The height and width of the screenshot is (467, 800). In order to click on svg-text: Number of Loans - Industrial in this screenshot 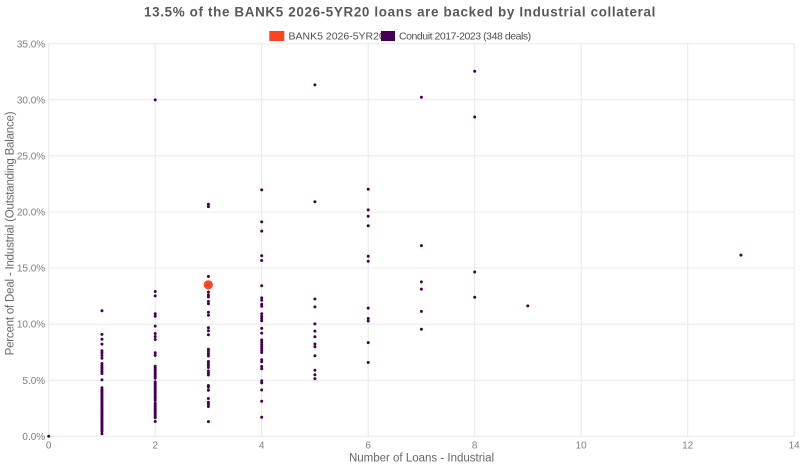, I will do `click(421, 459)`.